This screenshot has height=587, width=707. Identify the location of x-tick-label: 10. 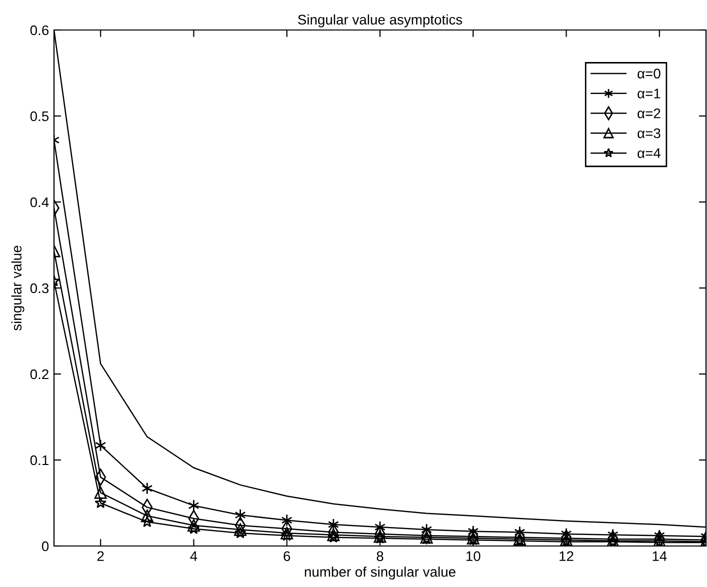
(473, 556).